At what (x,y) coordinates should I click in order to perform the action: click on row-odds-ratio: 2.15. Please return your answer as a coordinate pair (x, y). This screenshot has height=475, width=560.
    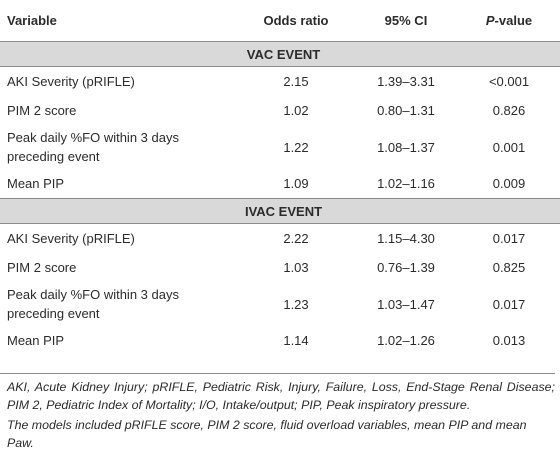
    Looking at the image, I should click on (296, 81).